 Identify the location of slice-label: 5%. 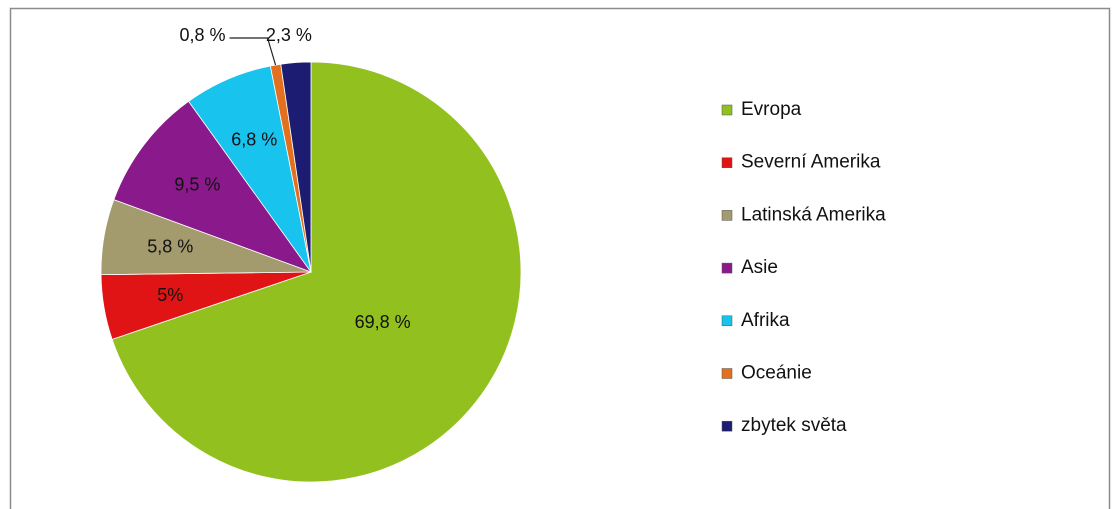
(170, 295).